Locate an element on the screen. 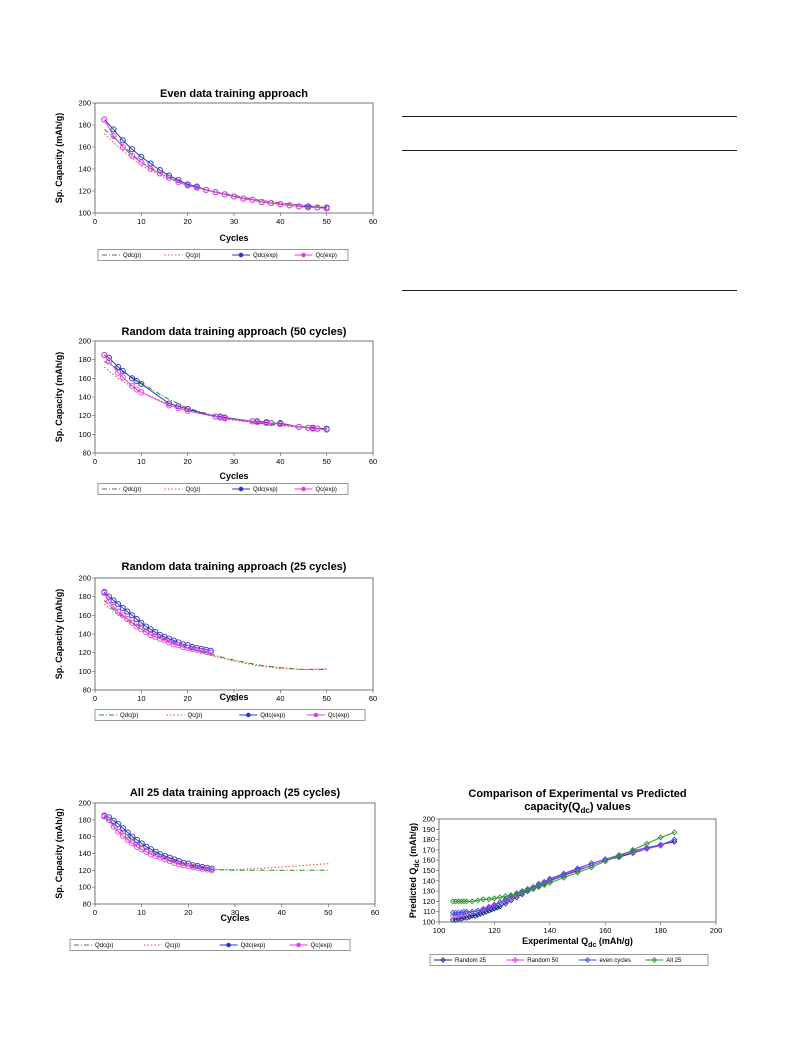 The height and width of the screenshot is (1059, 793). x-tick-label: 10 is located at coordinates (141, 698).